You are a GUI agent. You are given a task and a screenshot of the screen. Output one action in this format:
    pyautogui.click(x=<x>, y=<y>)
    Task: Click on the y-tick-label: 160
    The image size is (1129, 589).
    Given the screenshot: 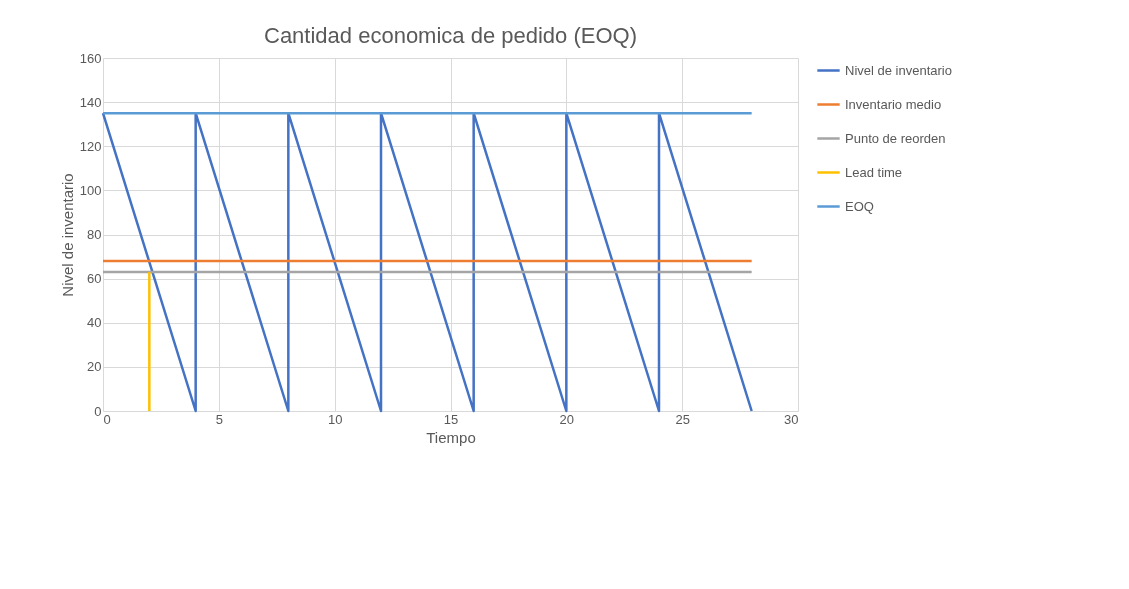 What is the action you would take?
    pyautogui.click(x=90, y=58)
    